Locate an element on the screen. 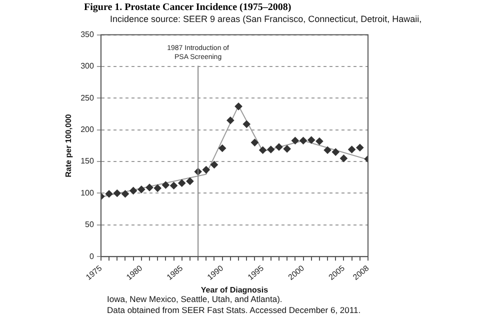 The height and width of the screenshot is (320, 480). text: Iowa, New Mexico, Seattle, Utah, and Atlanta). is located at coordinates (195, 299).